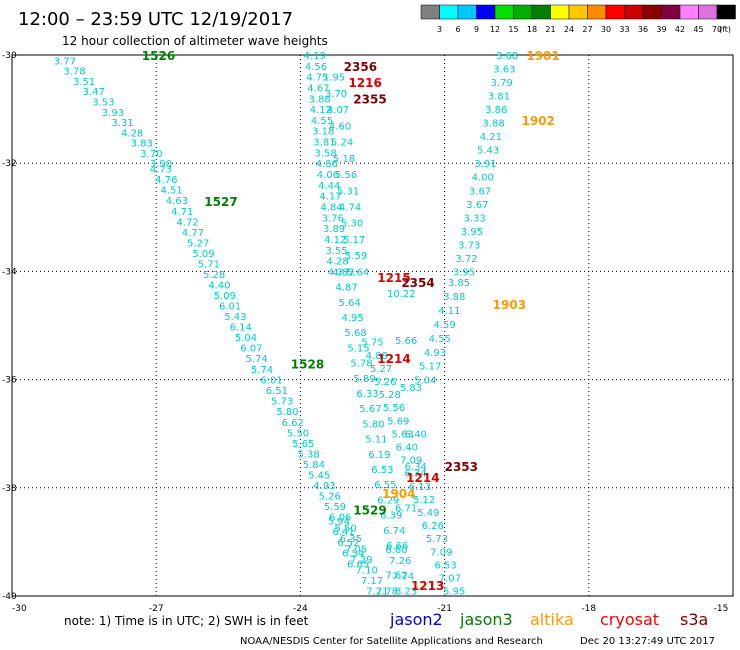 Image resolution: width=740 pixels, height=650 pixels. What do you see at coordinates (393, 359) in the screenshot?
I see `pass-label: 1214` at bounding box center [393, 359].